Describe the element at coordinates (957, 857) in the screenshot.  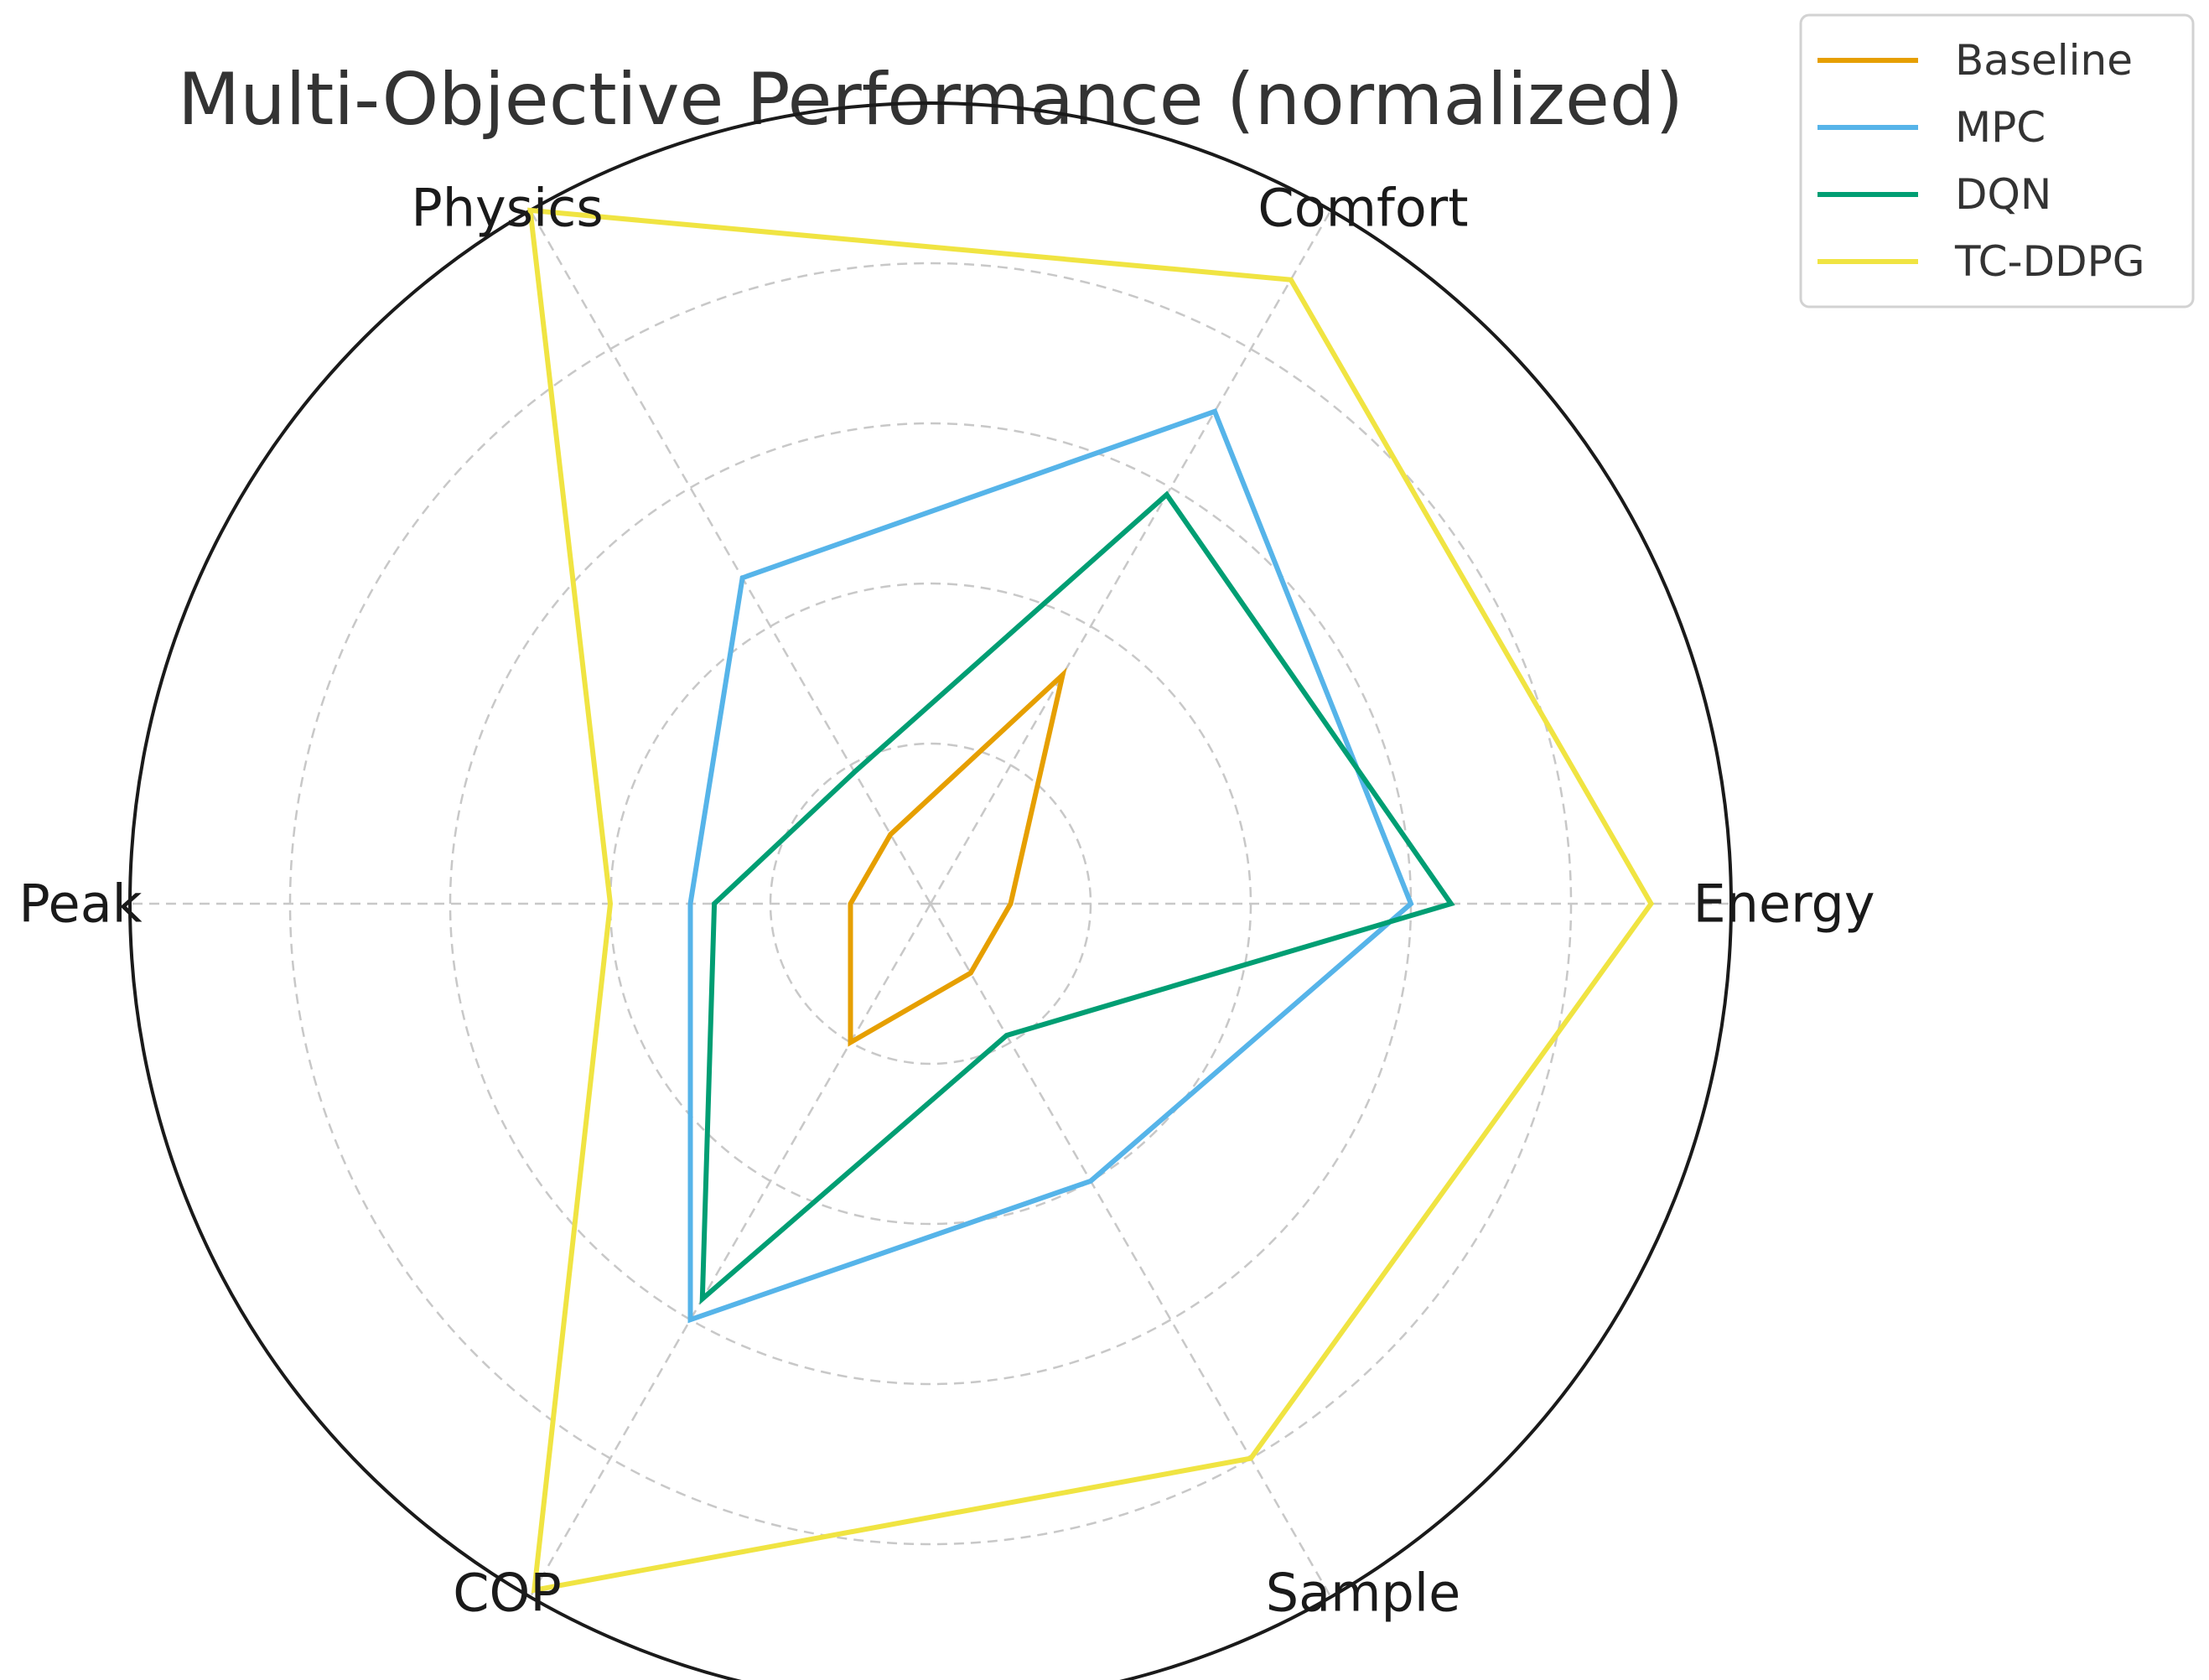
I see `series-baseline` at that location.